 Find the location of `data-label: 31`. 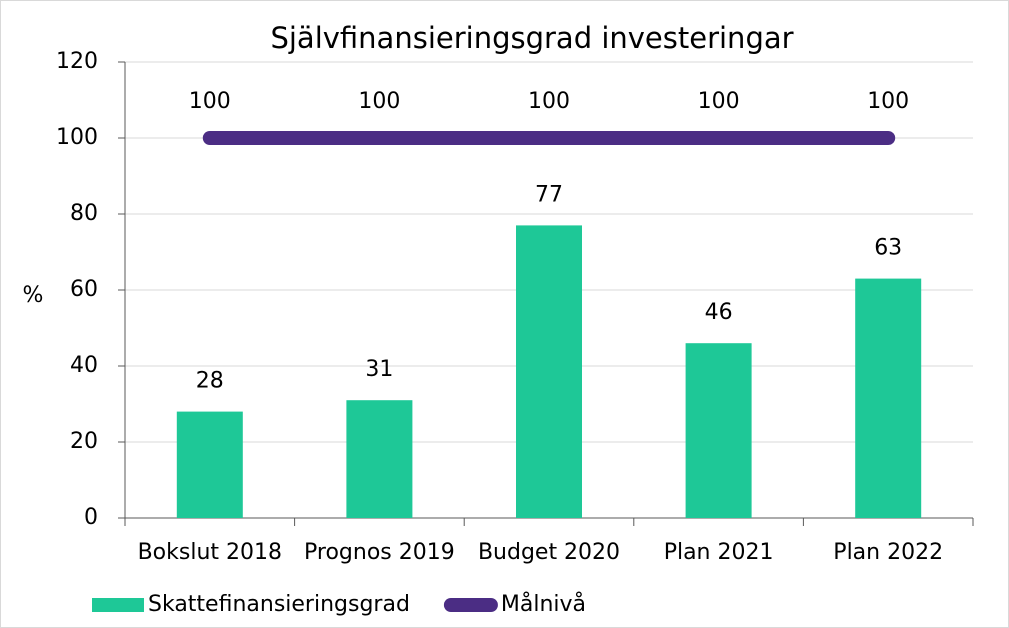

data-label: 31 is located at coordinates (379, 369).